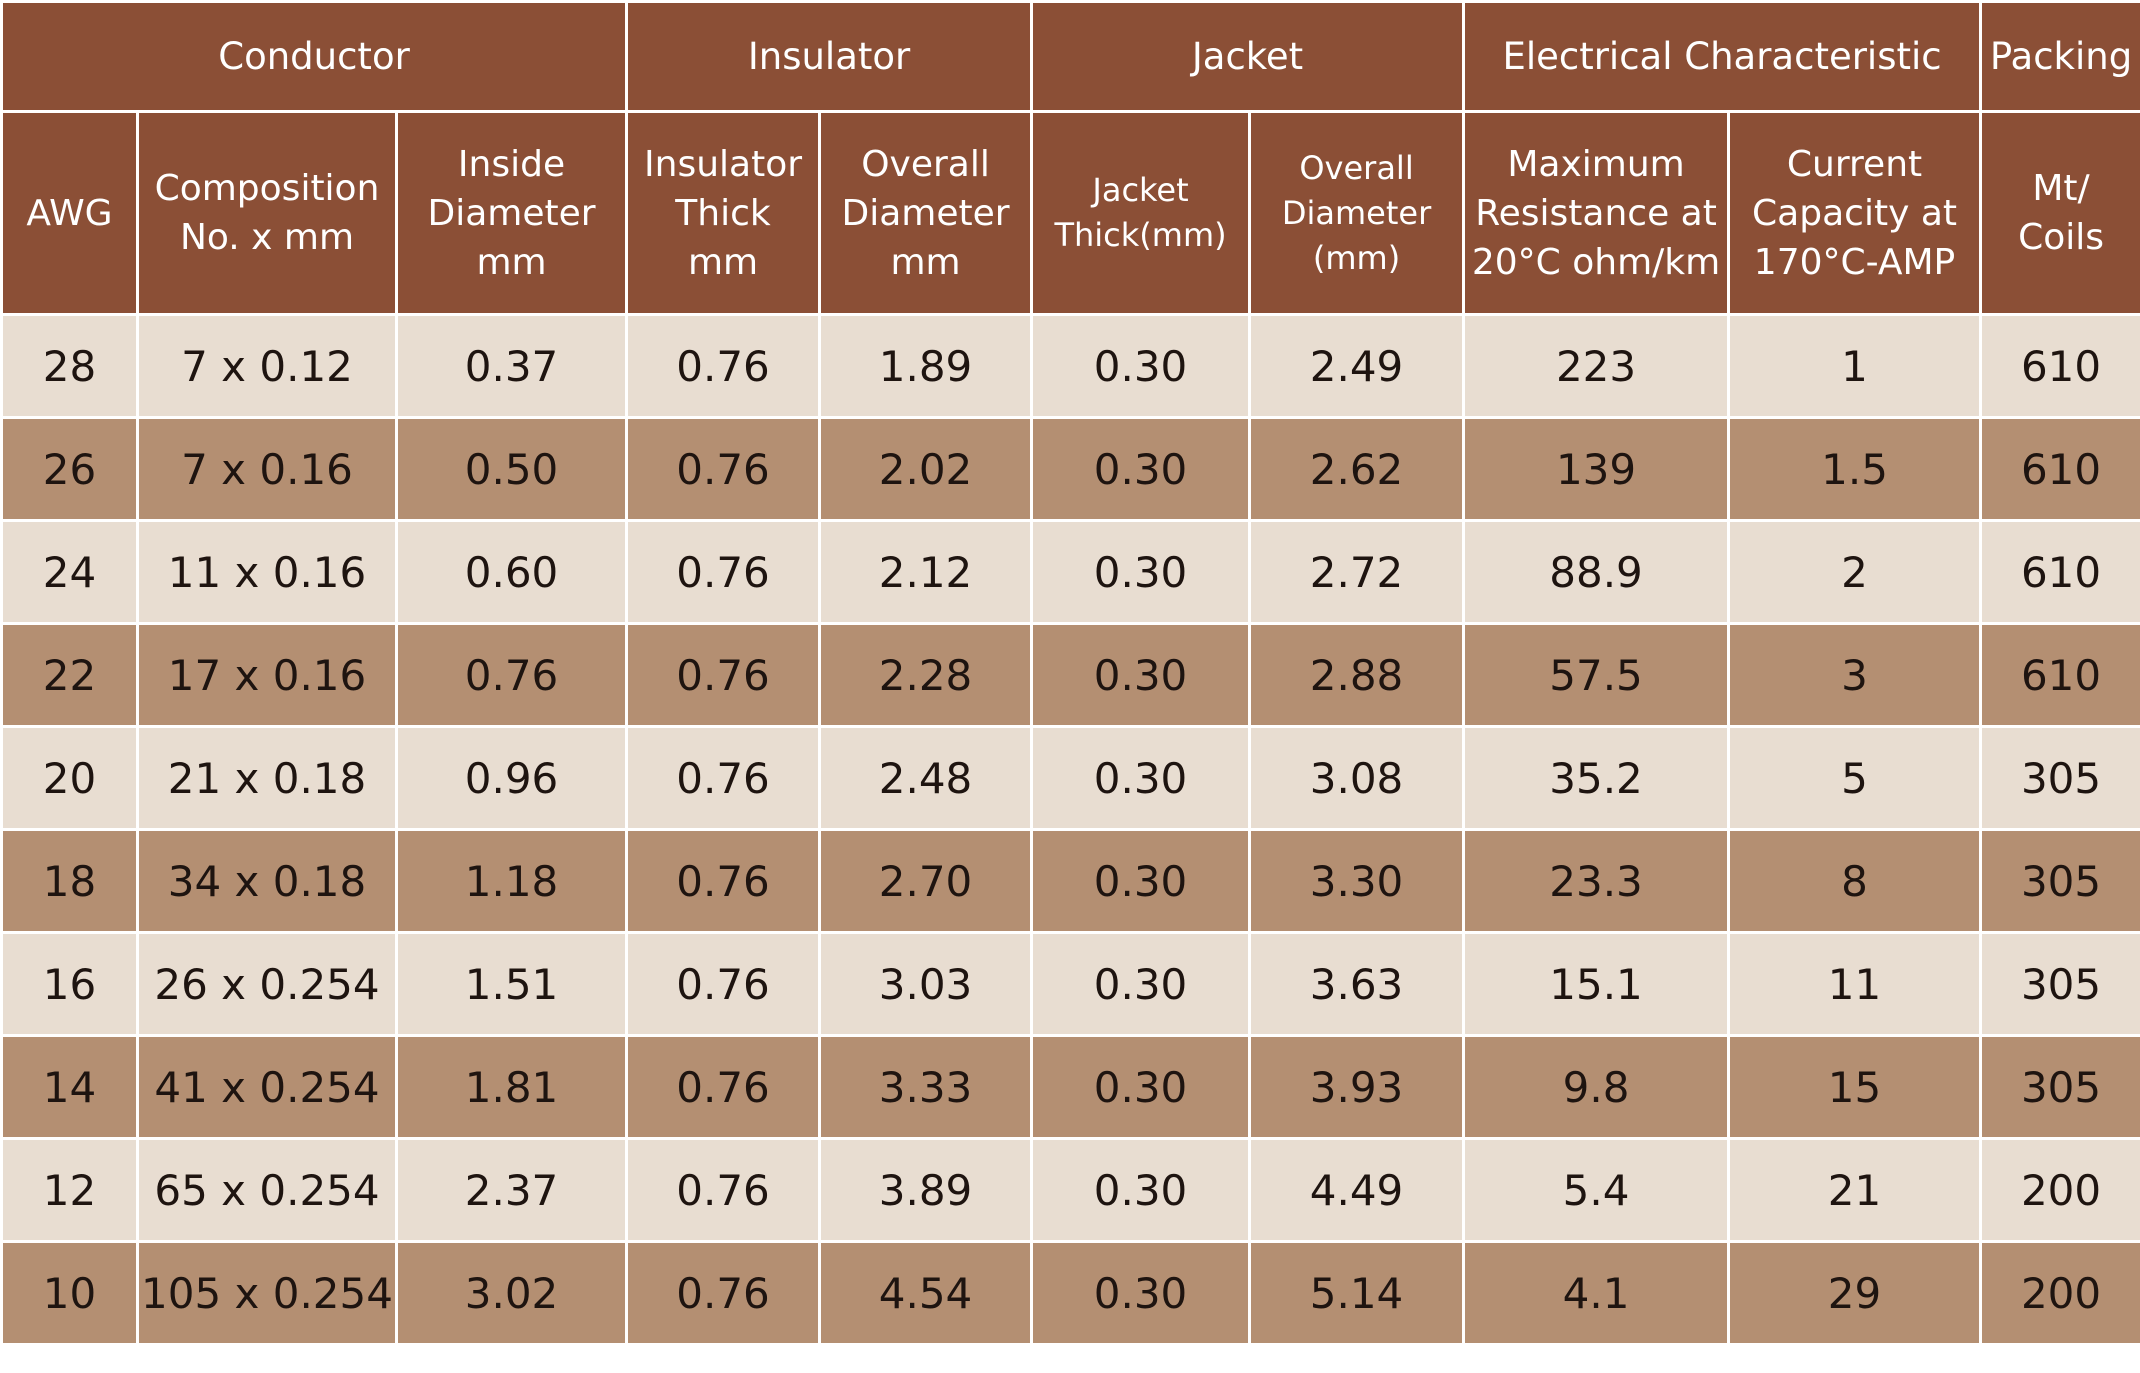  Describe the element at coordinates (1596, 1190) in the screenshot. I see `cell-max-resistance: 5.4` at that location.